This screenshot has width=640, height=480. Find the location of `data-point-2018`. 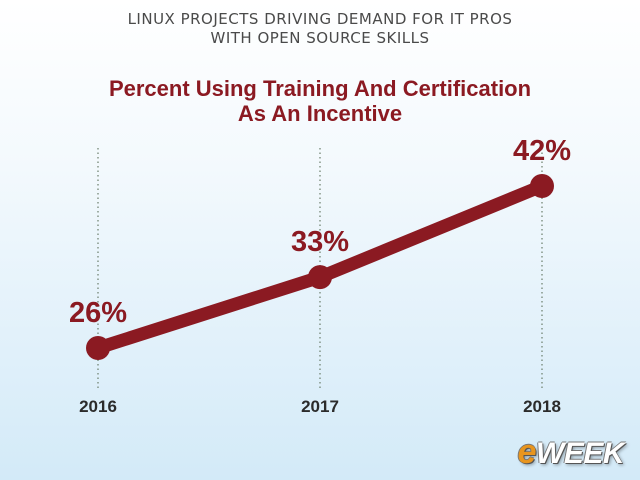

data-point-2018 is located at coordinates (542, 186).